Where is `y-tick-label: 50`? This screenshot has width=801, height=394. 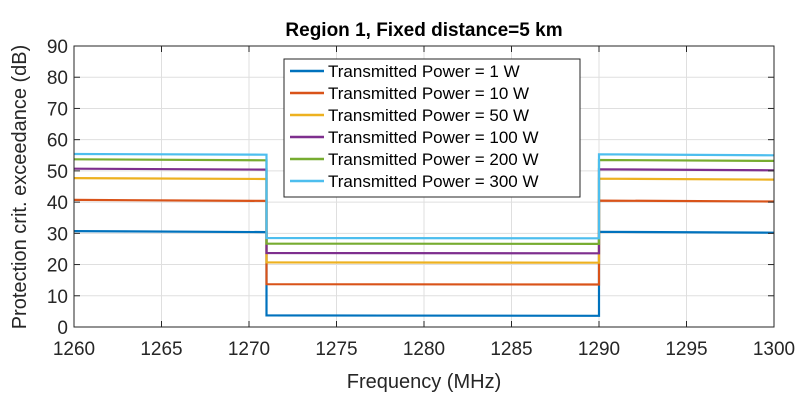
y-tick-label: 50 is located at coordinates (57, 172).